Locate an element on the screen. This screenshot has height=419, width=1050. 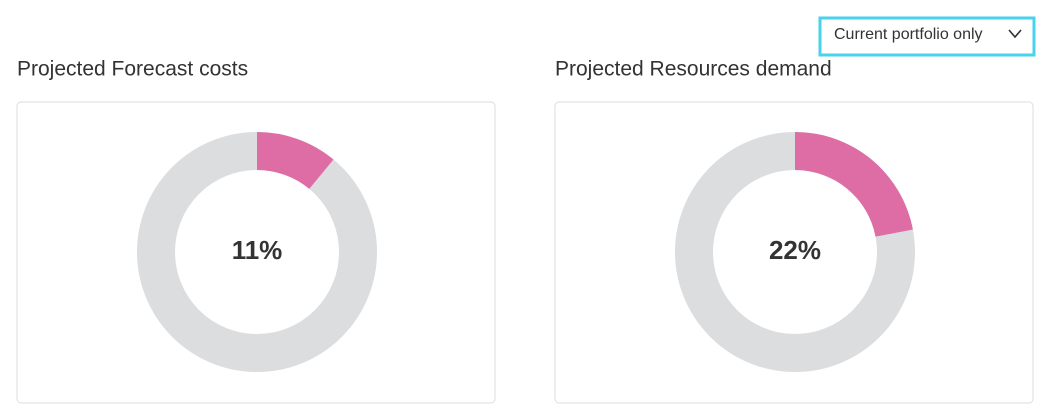
center-label: 22% is located at coordinates (795, 250).